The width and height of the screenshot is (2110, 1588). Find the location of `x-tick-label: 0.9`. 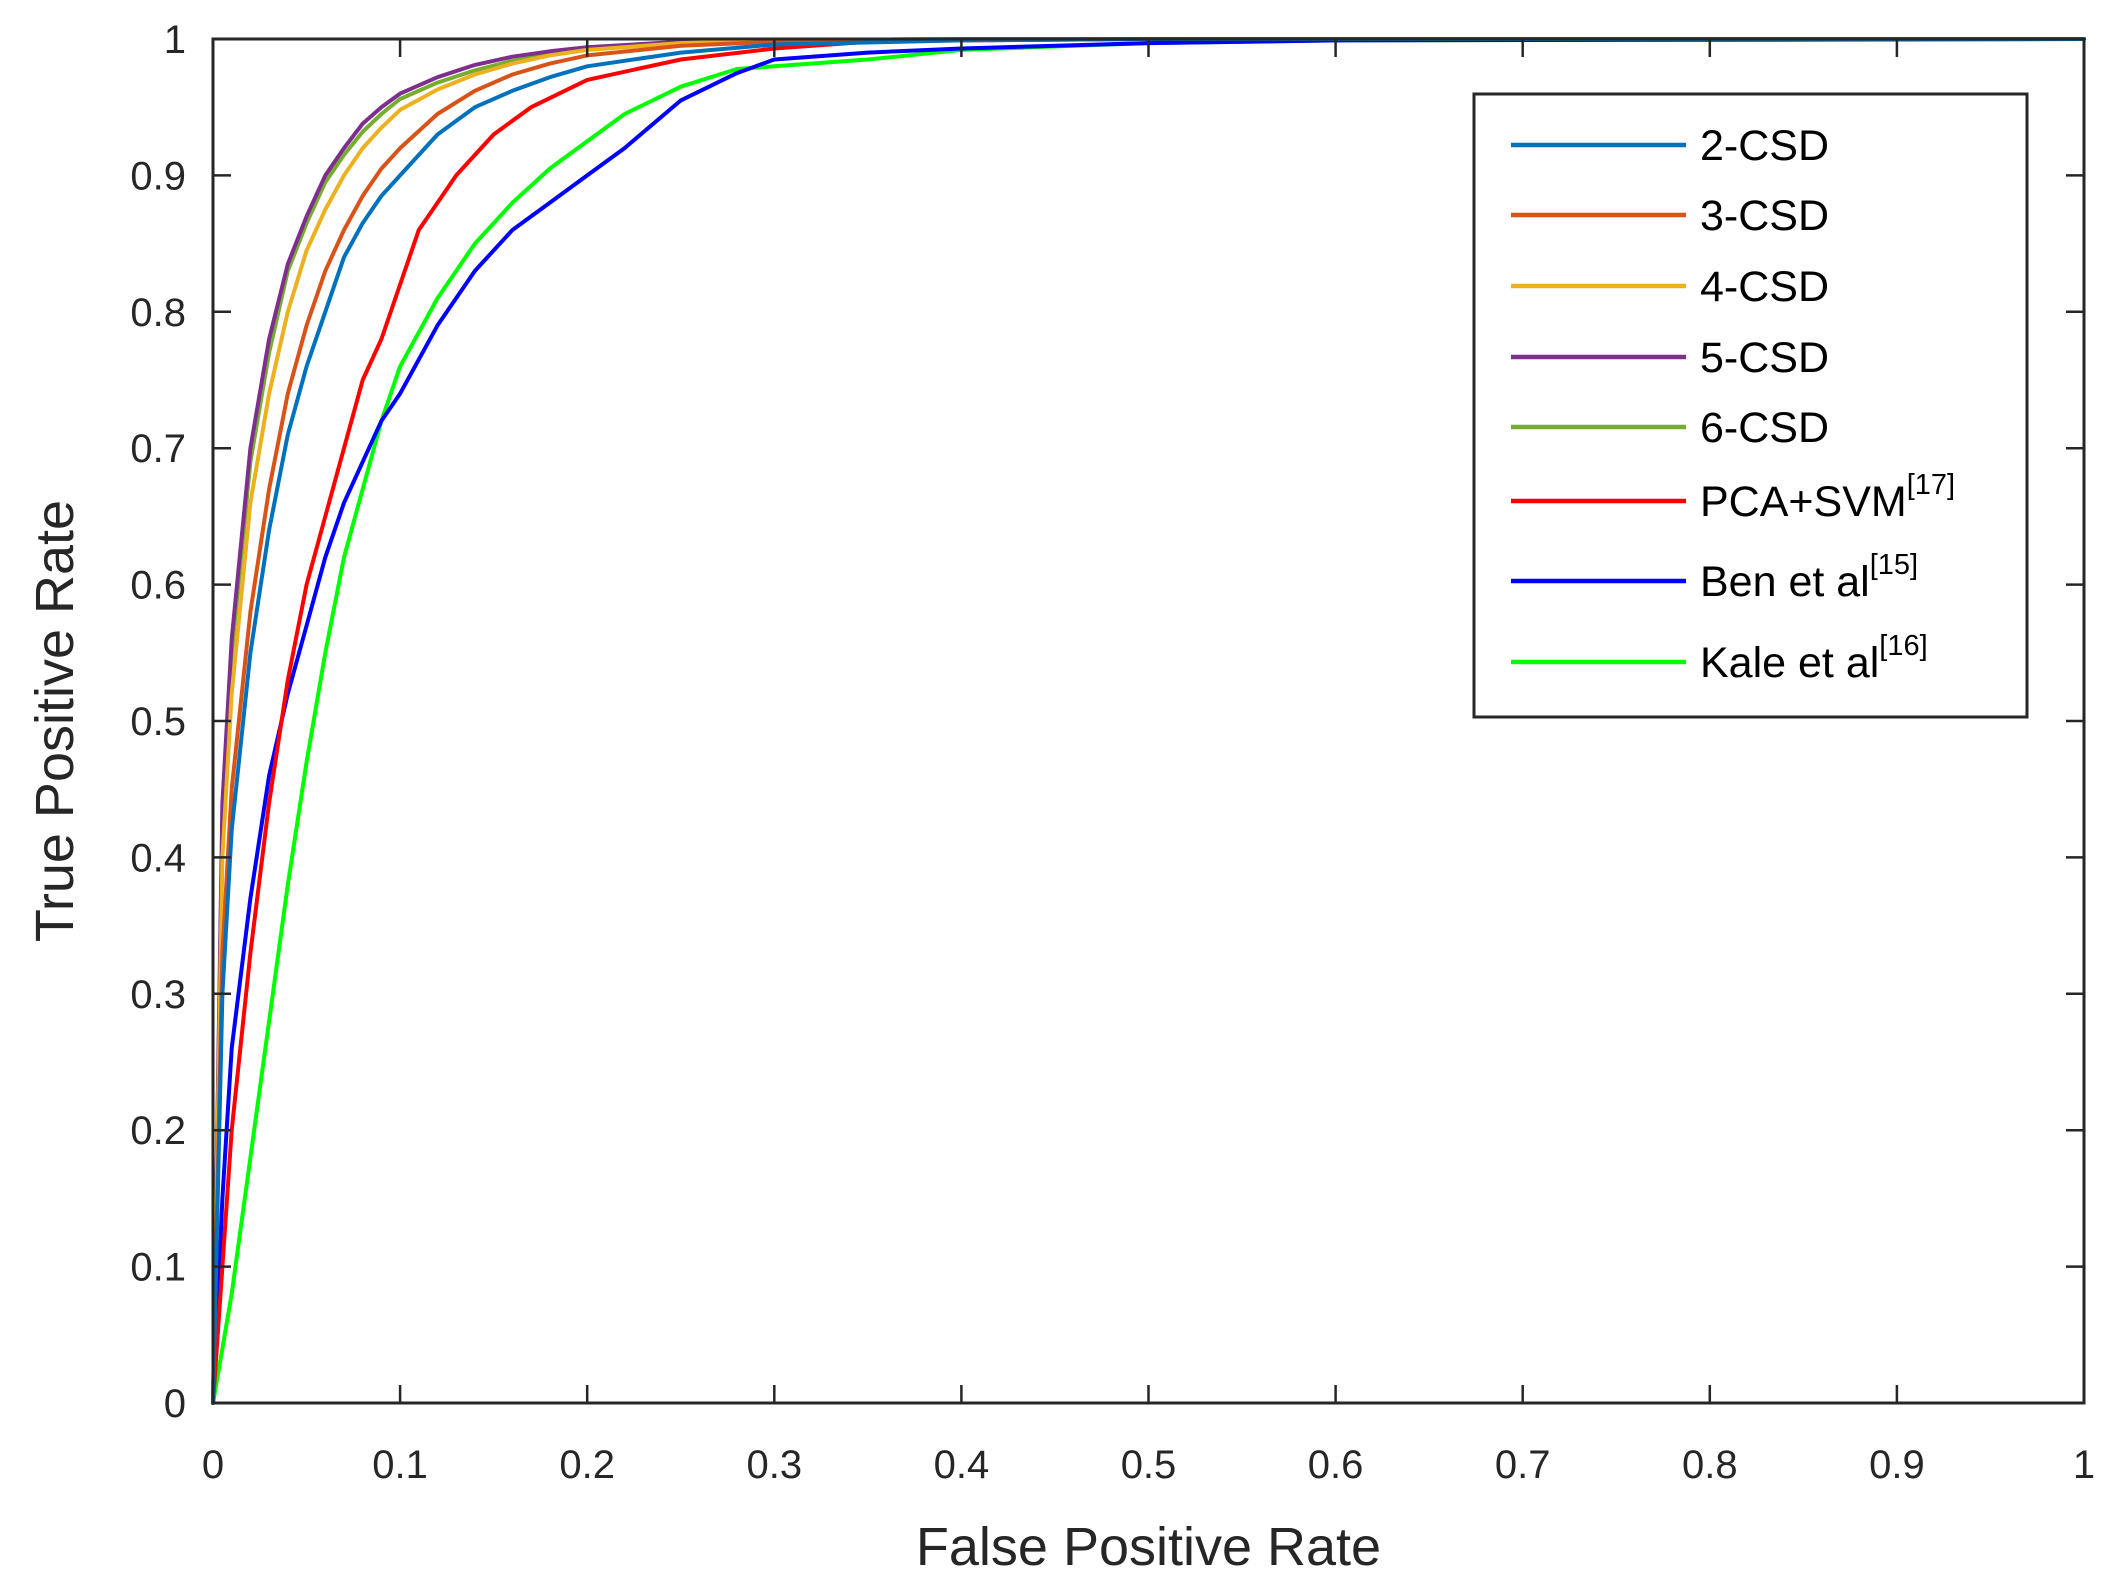

x-tick-label: 0.9 is located at coordinates (1897, 1465).